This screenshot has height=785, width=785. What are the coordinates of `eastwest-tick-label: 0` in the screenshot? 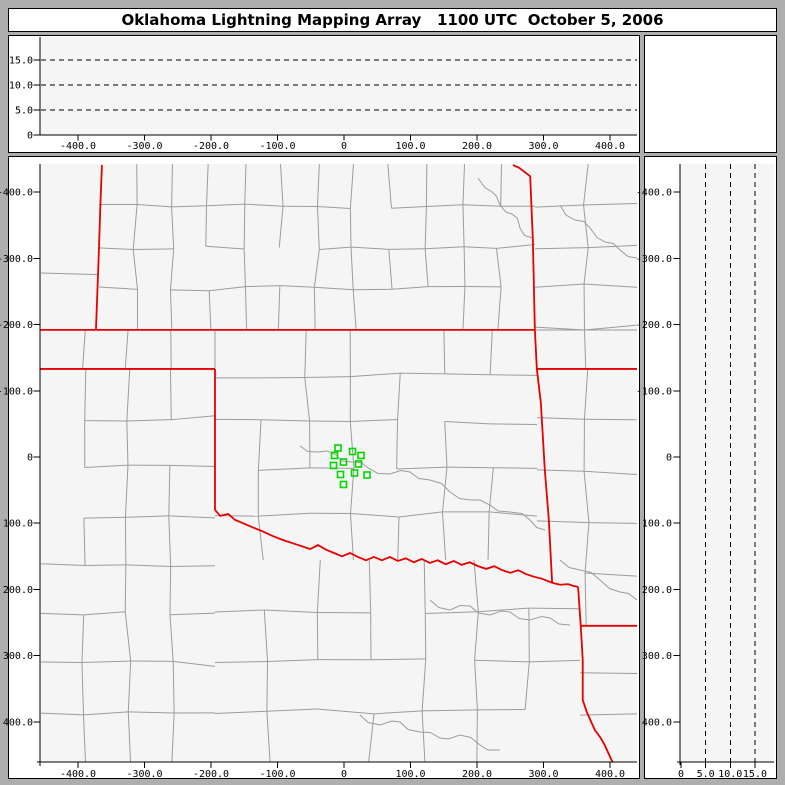 It's located at (344, 774).